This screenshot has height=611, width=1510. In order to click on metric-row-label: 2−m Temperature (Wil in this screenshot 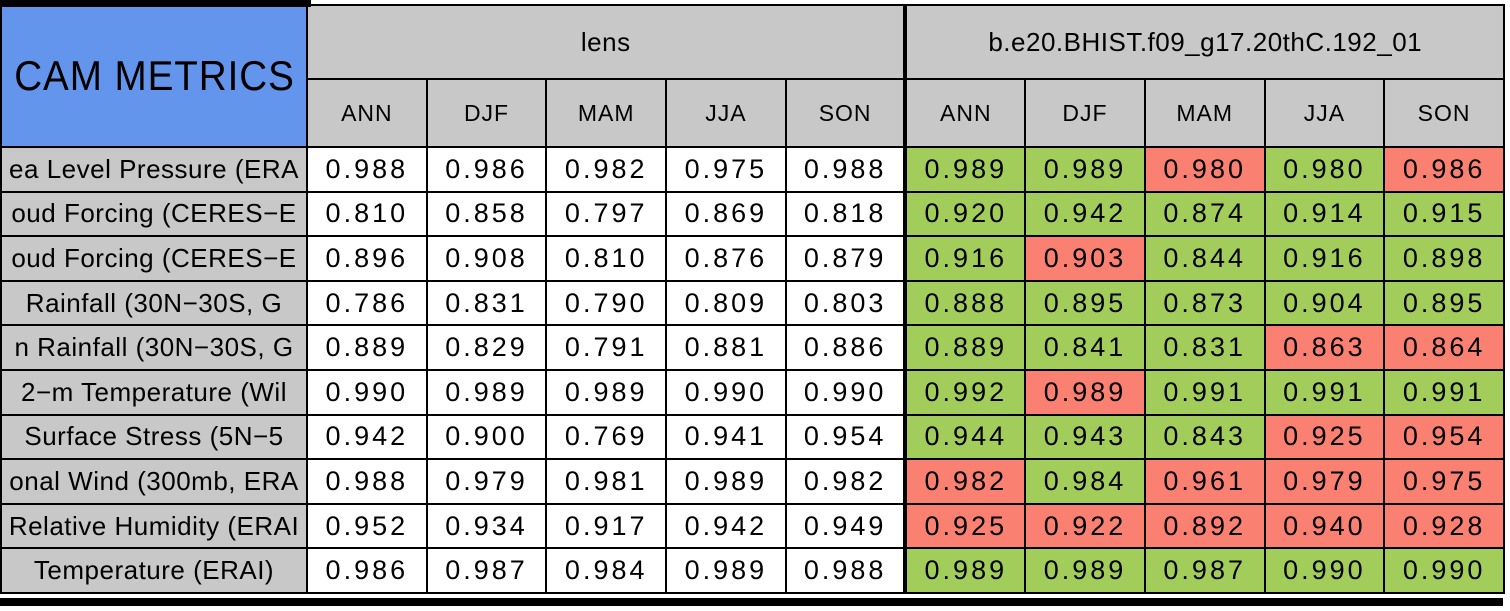, I will do `click(154, 392)`.